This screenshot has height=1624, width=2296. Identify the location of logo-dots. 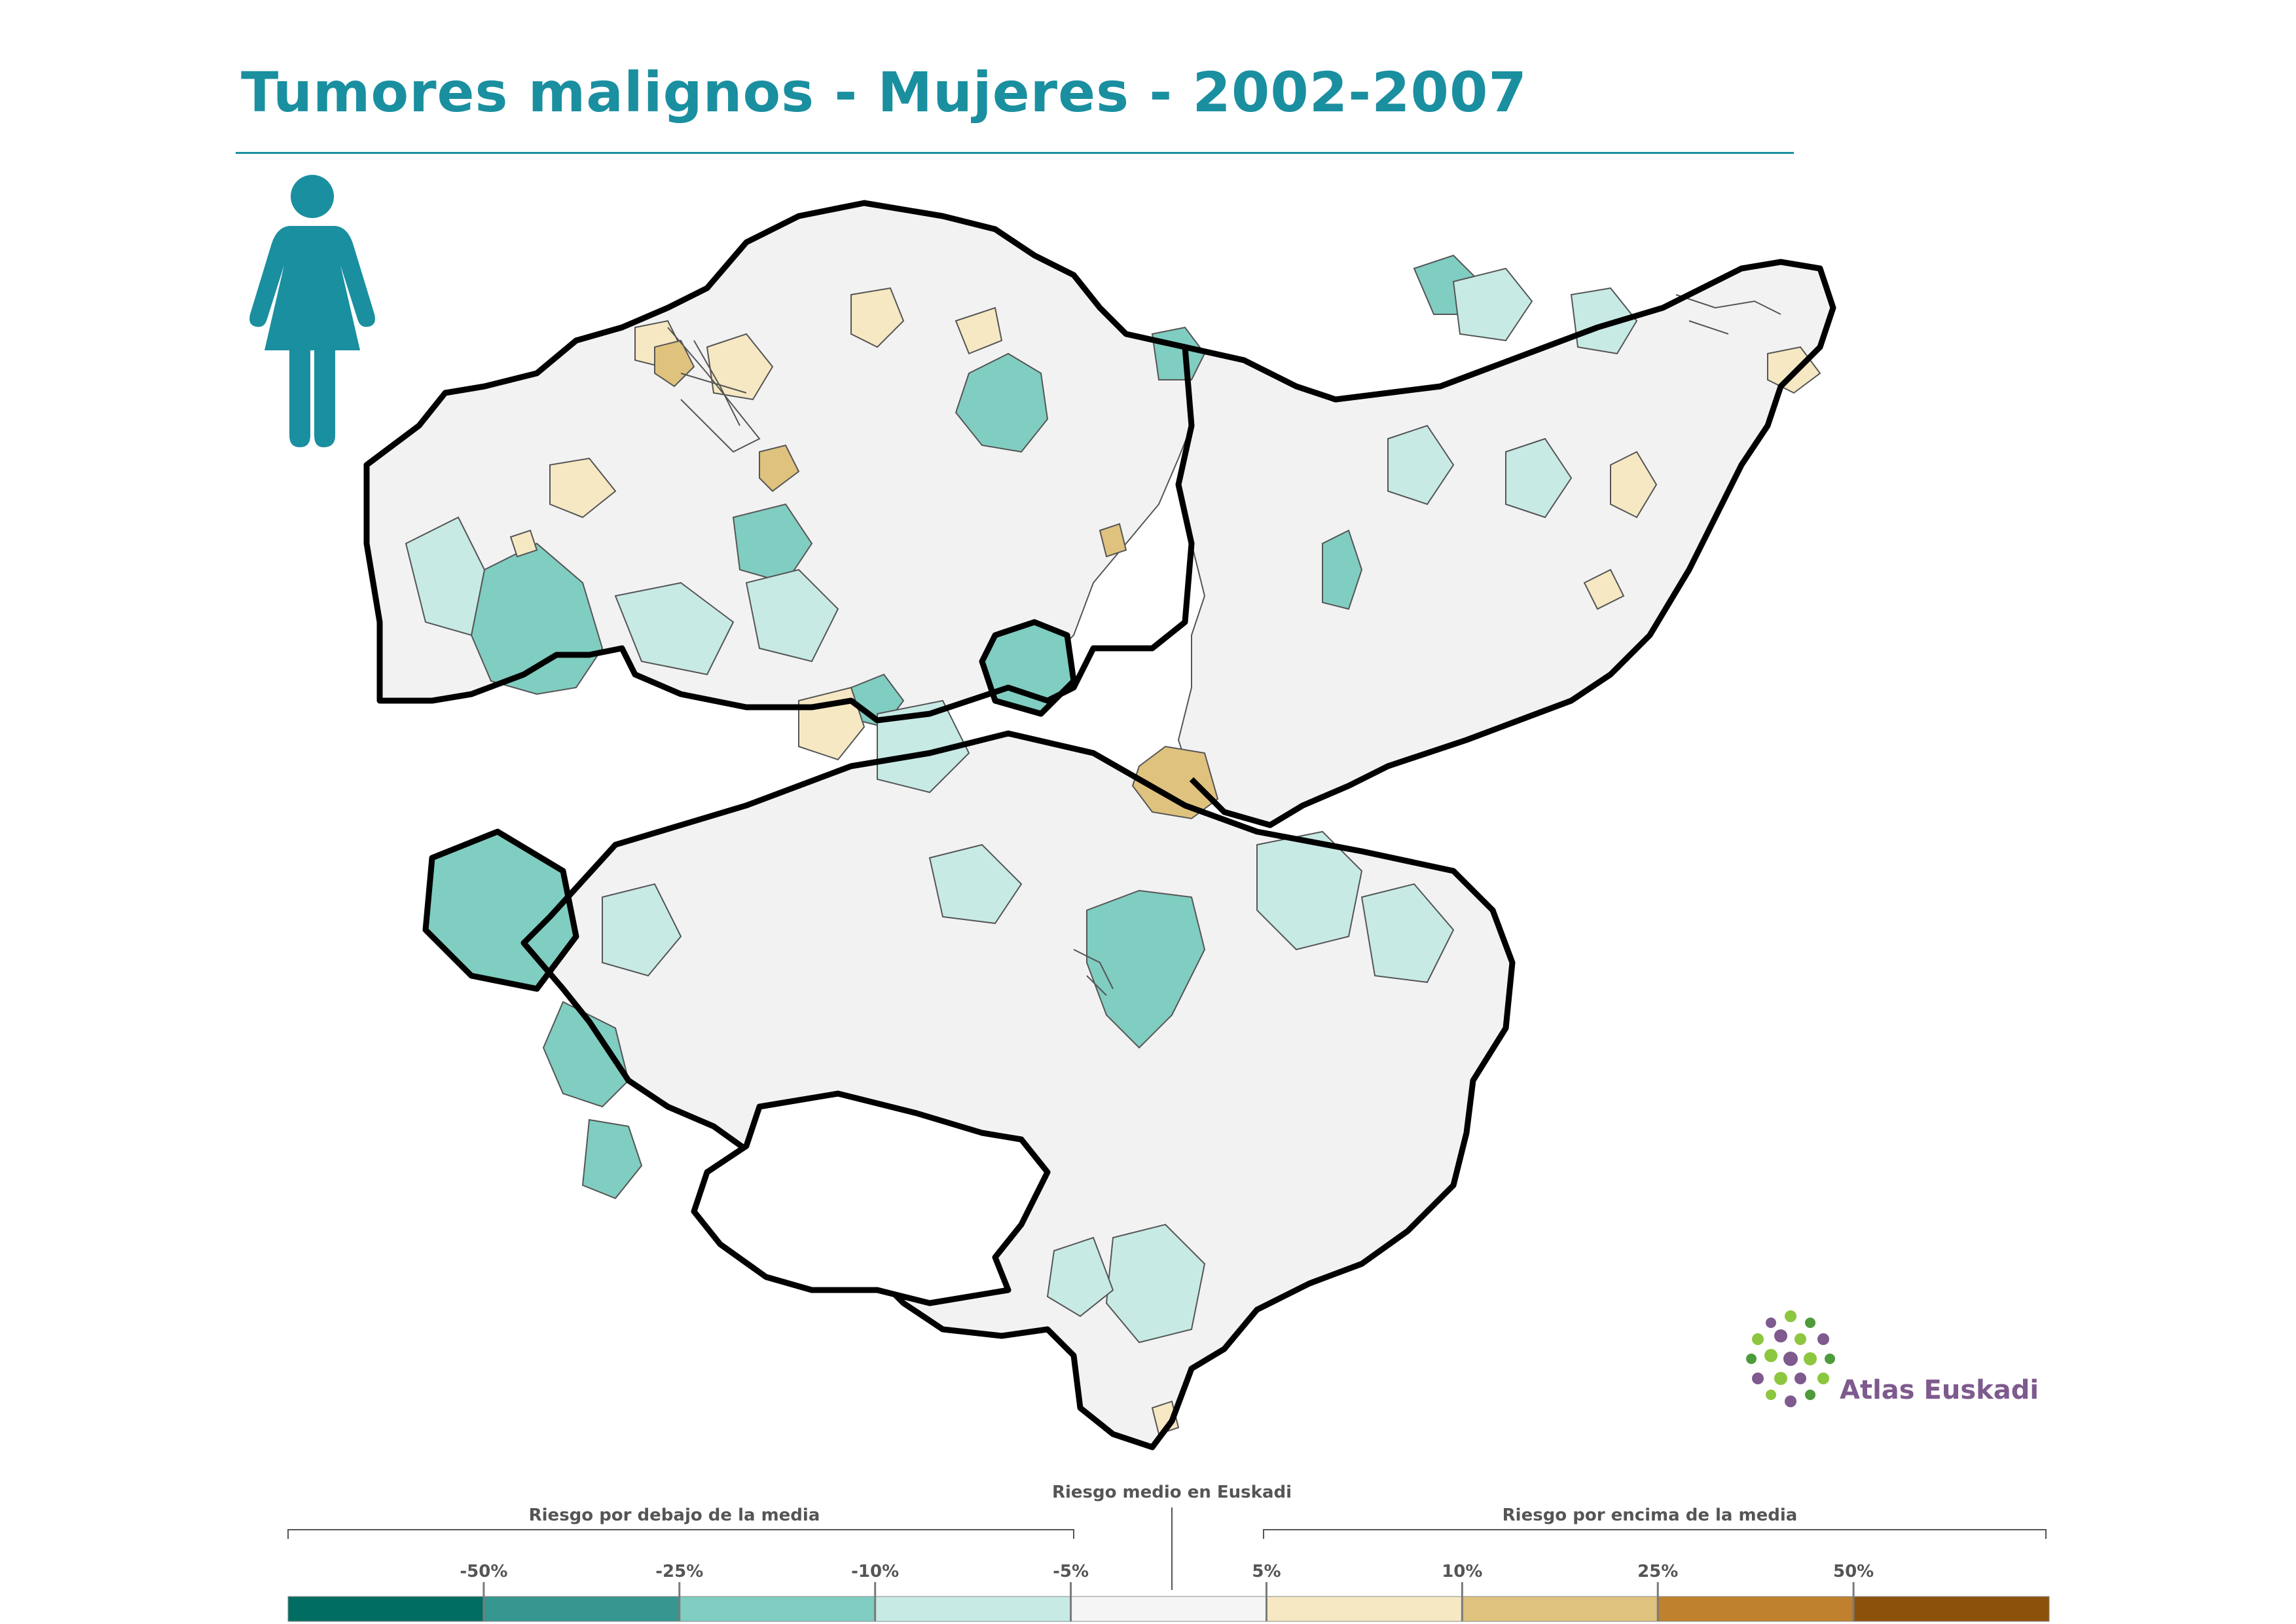
(1790, 1358).